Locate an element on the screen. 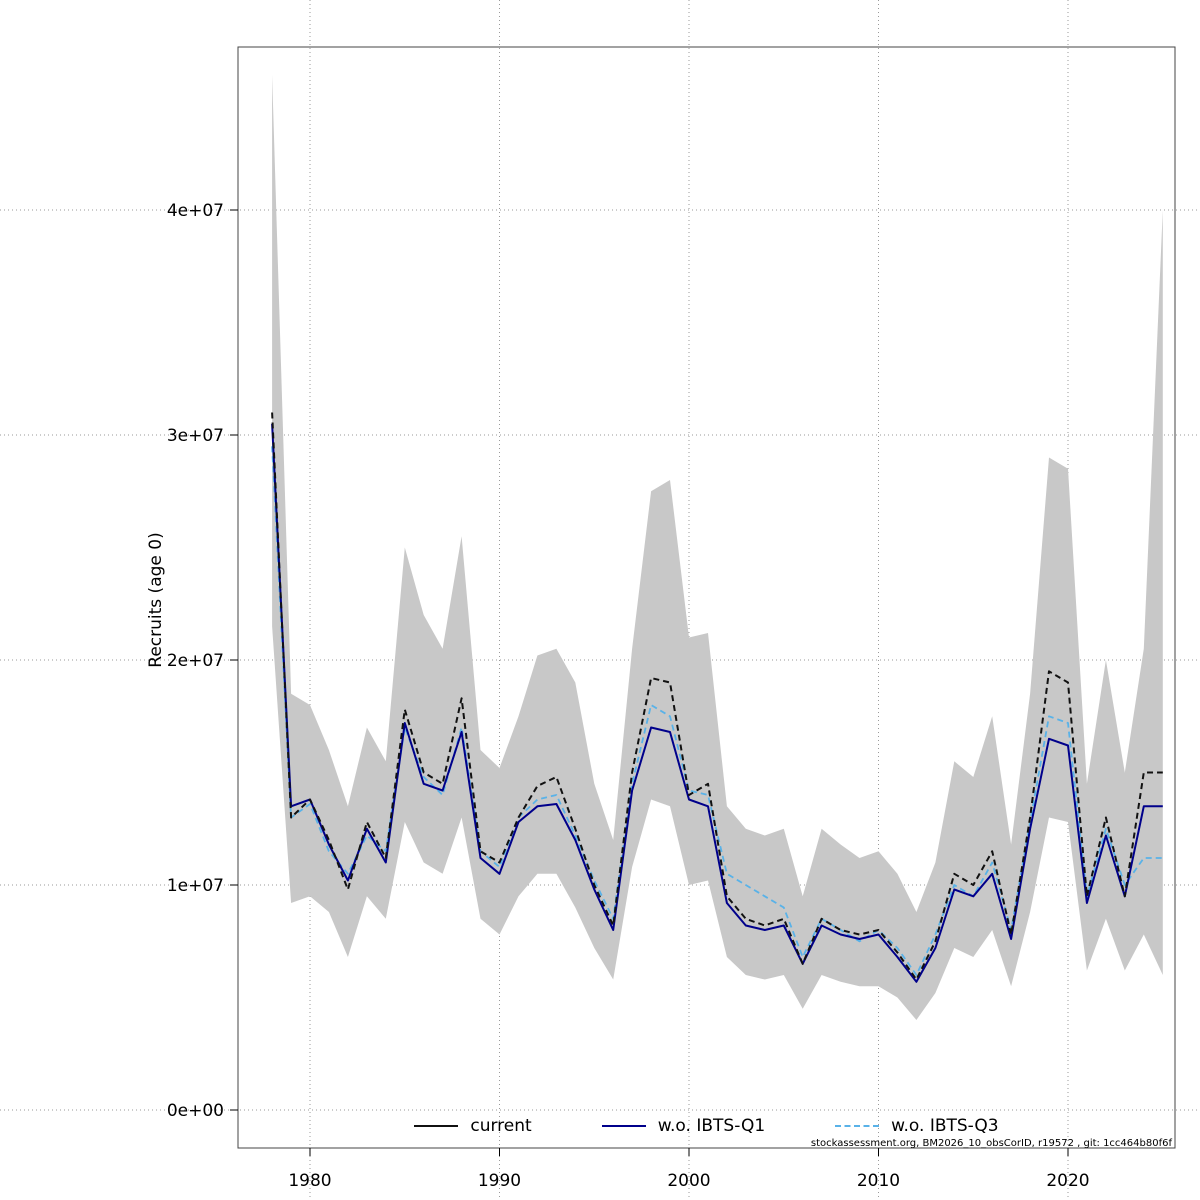 The height and width of the screenshot is (1200, 1200). legend-label-wo-ibts-q1: w.o. IBTS-Q1 is located at coordinates (711, 1126).